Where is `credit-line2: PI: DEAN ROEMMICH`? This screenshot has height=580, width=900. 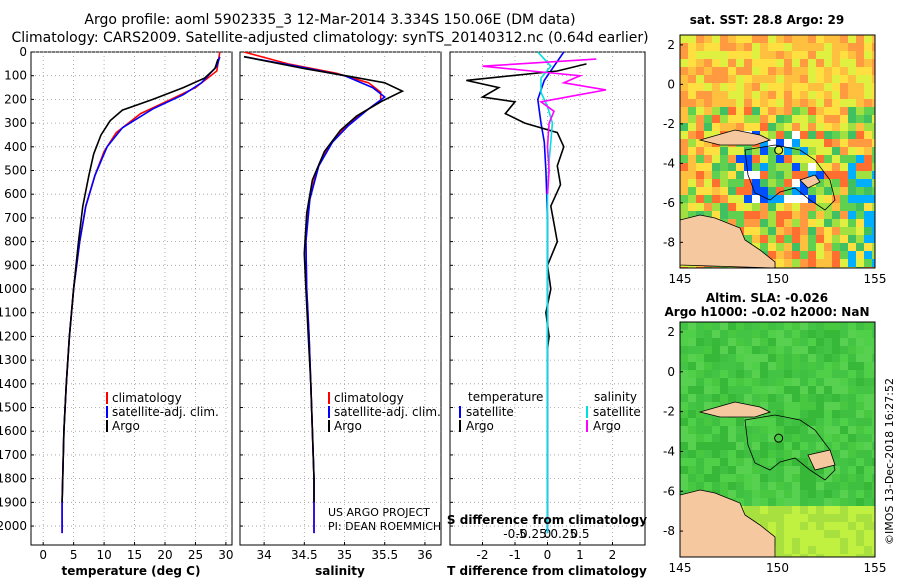 credit-line2: PI: DEAN ROEMMICH is located at coordinates (384, 526).